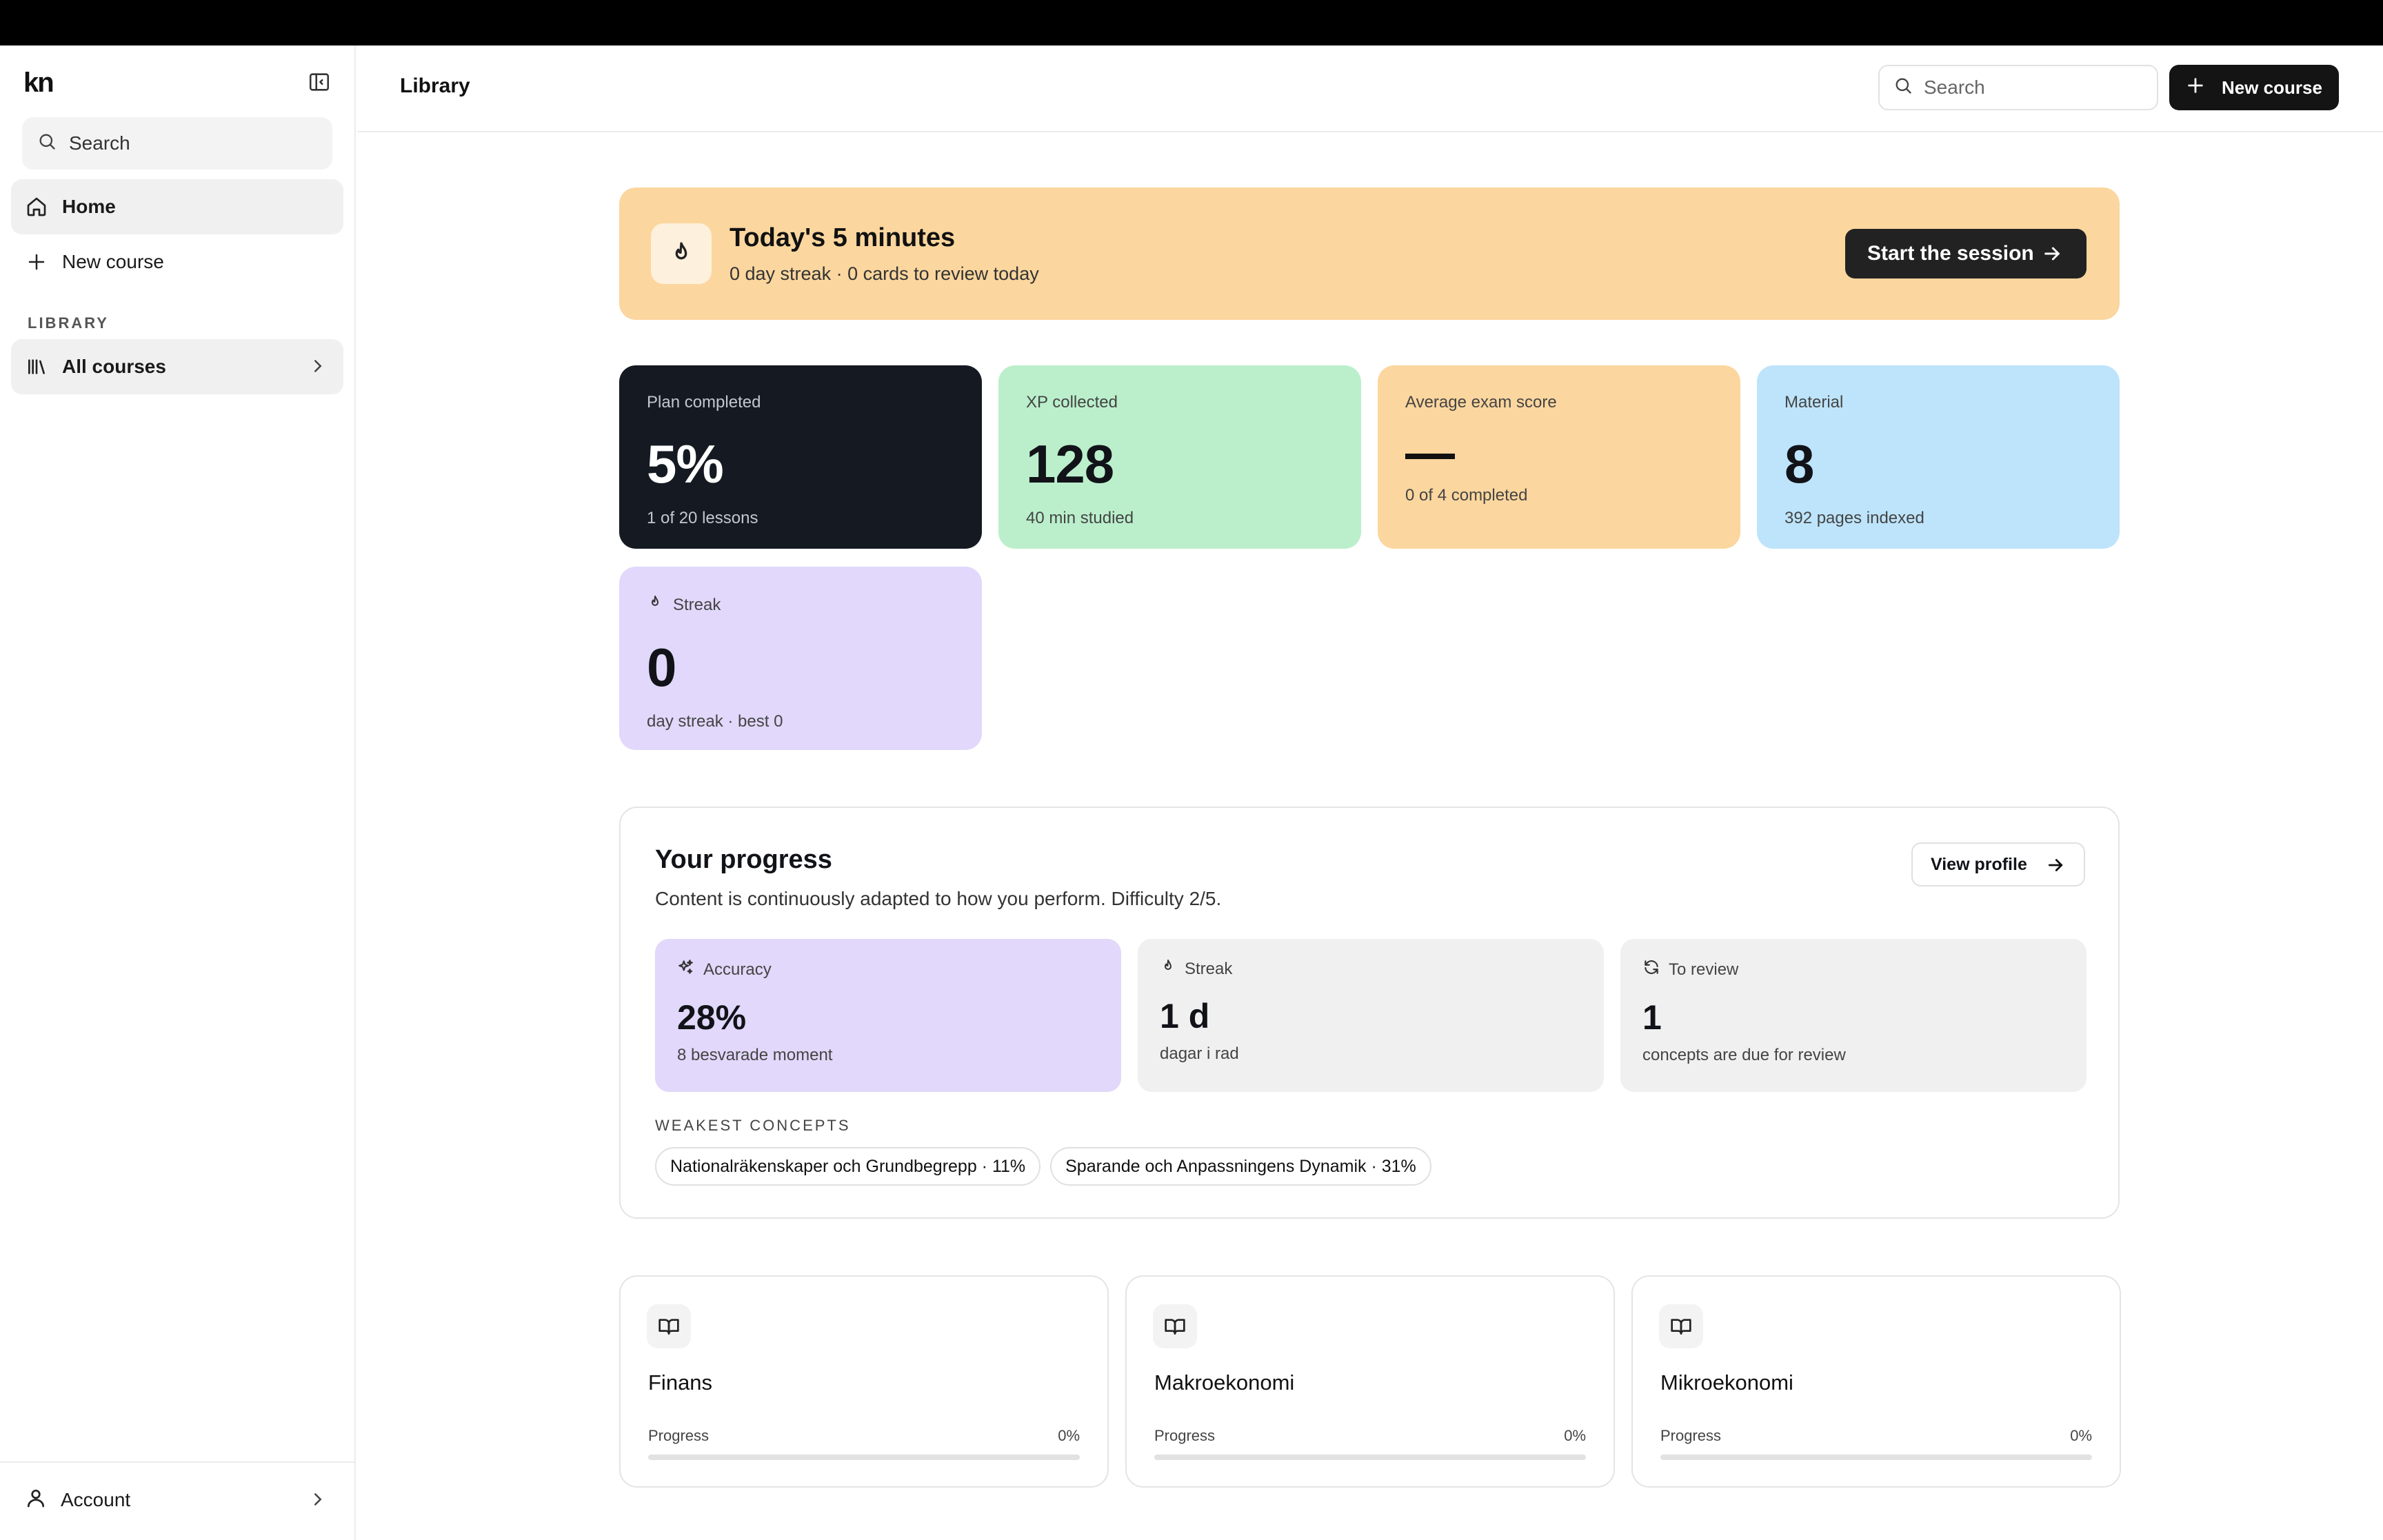  I want to click on banner-title: Today's 5 minutes, so click(843, 238).